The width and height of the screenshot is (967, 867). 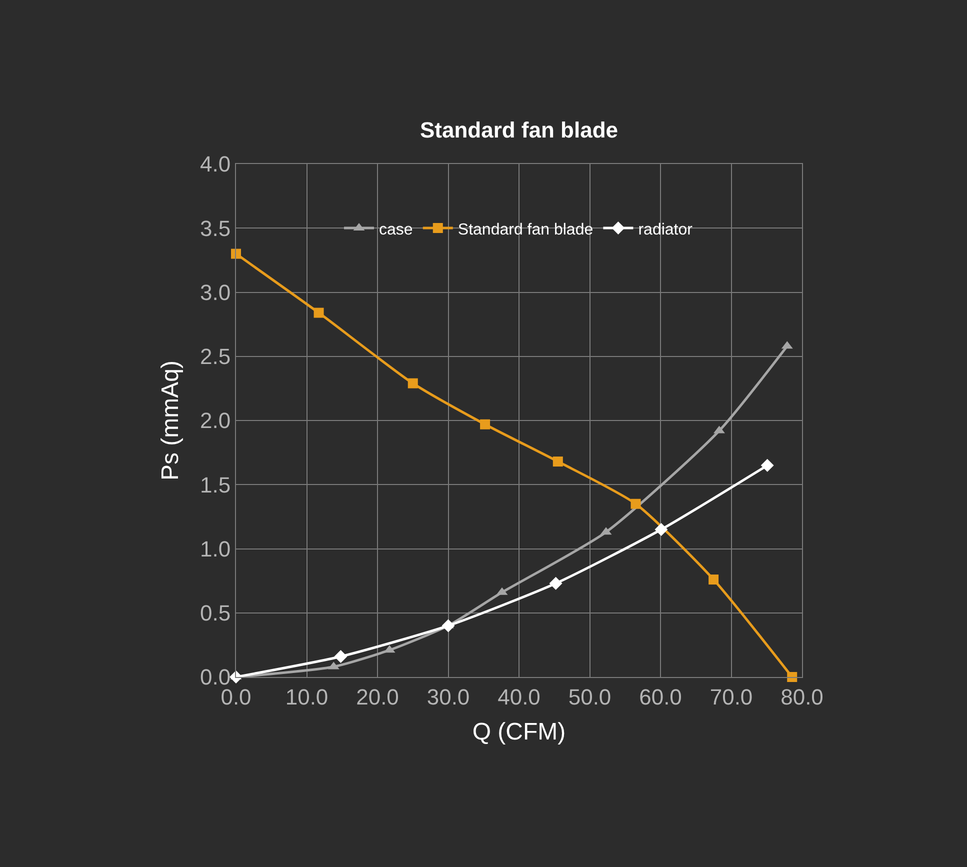 What do you see at coordinates (215, 549) in the screenshot?
I see `y-tick-label: 1.0` at bounding box center [215, 549].